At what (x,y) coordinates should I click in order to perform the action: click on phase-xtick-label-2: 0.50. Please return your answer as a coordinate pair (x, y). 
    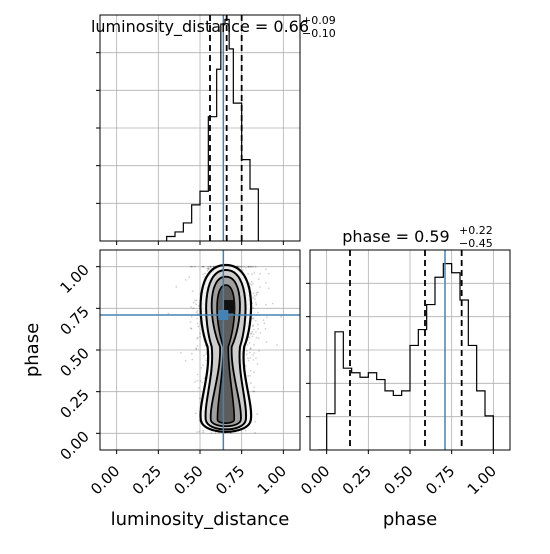
    Looking at the image, I should click on (398, 480).